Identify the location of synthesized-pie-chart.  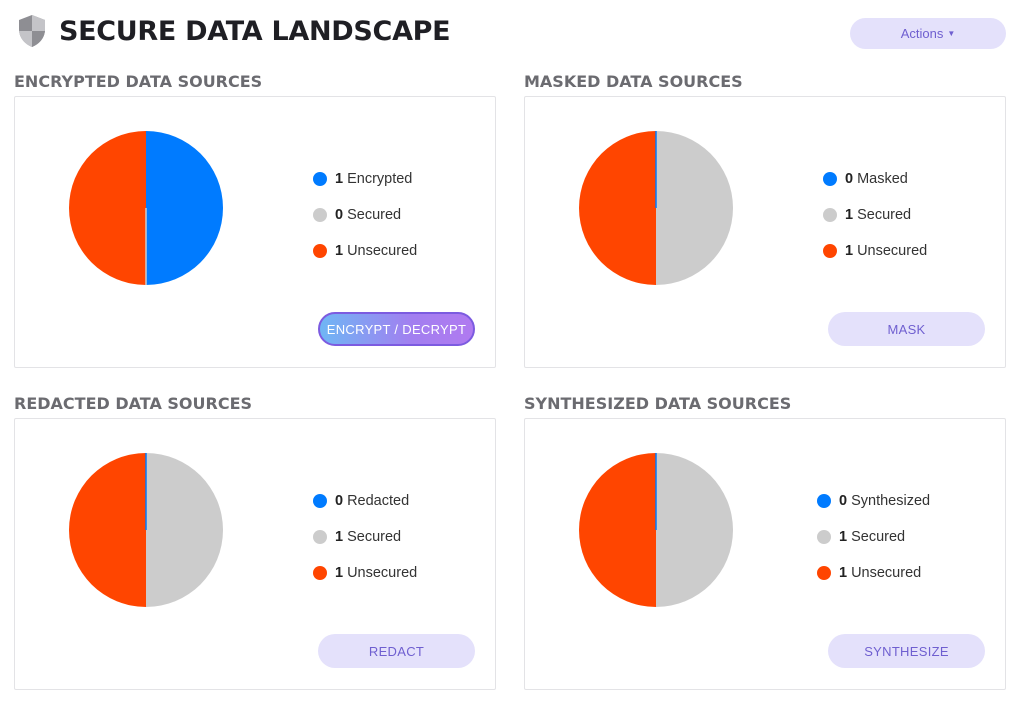
(656, 530).